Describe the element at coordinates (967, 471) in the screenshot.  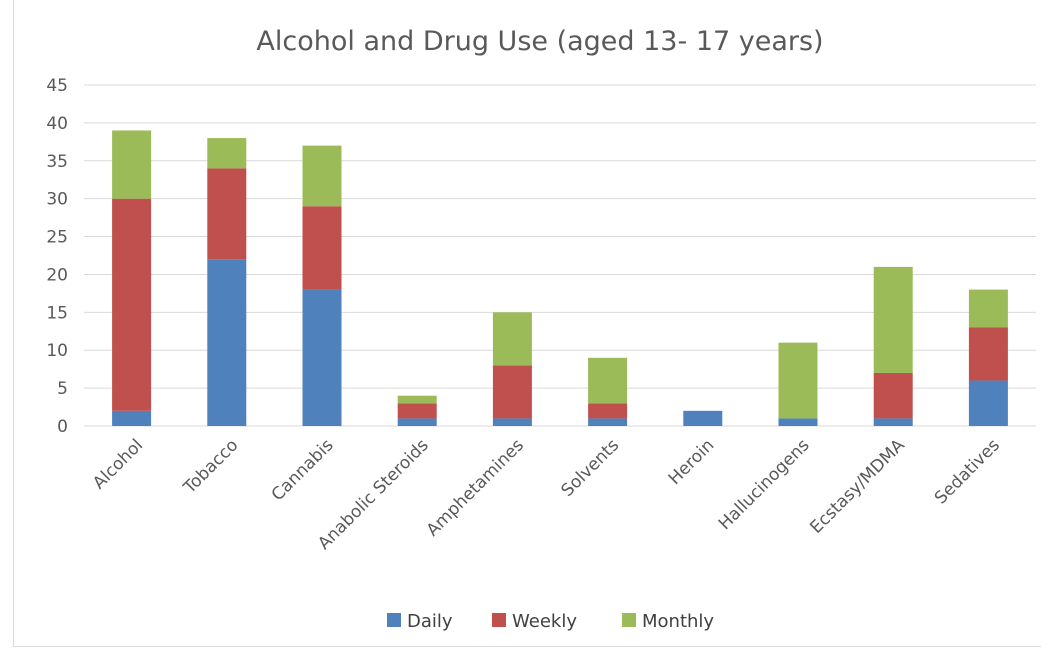
I see `x-tick-label: Sedatives` at that location.